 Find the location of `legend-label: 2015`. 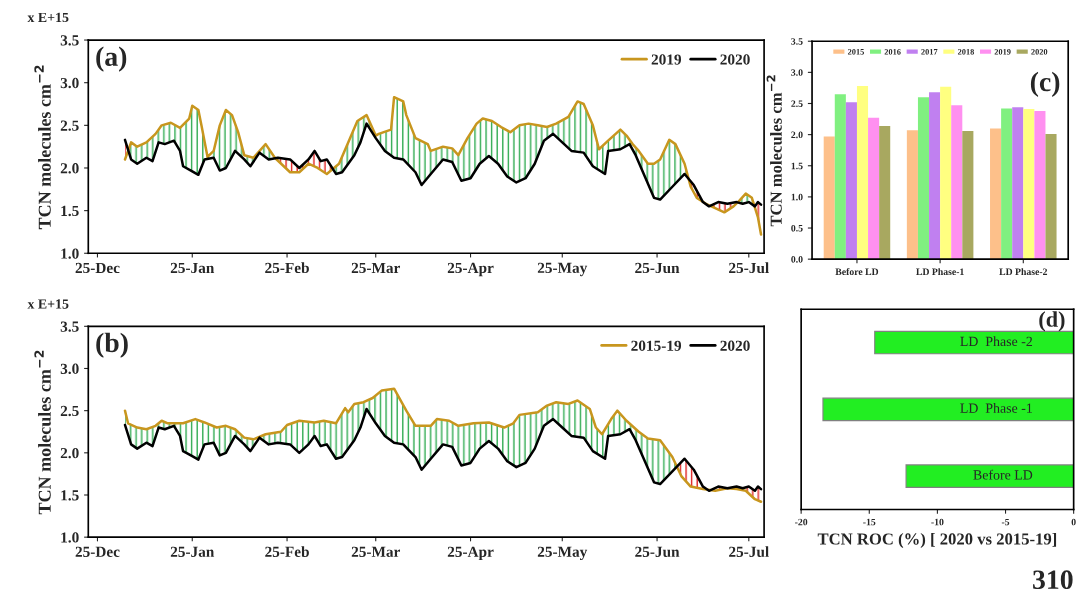

legend-label: 2015 is located at coordinates (855, 52).